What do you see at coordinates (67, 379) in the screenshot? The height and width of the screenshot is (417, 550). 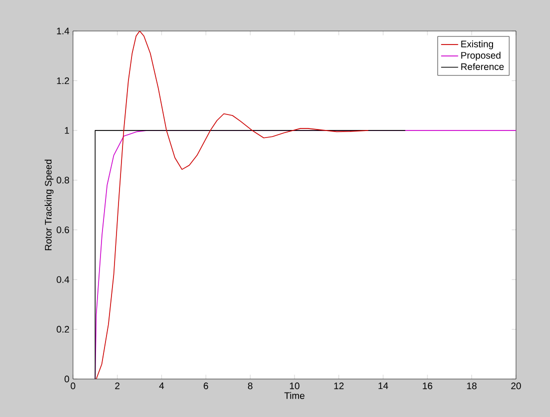 I see `y-tick-label: 0` at bounding box center [67, 379].